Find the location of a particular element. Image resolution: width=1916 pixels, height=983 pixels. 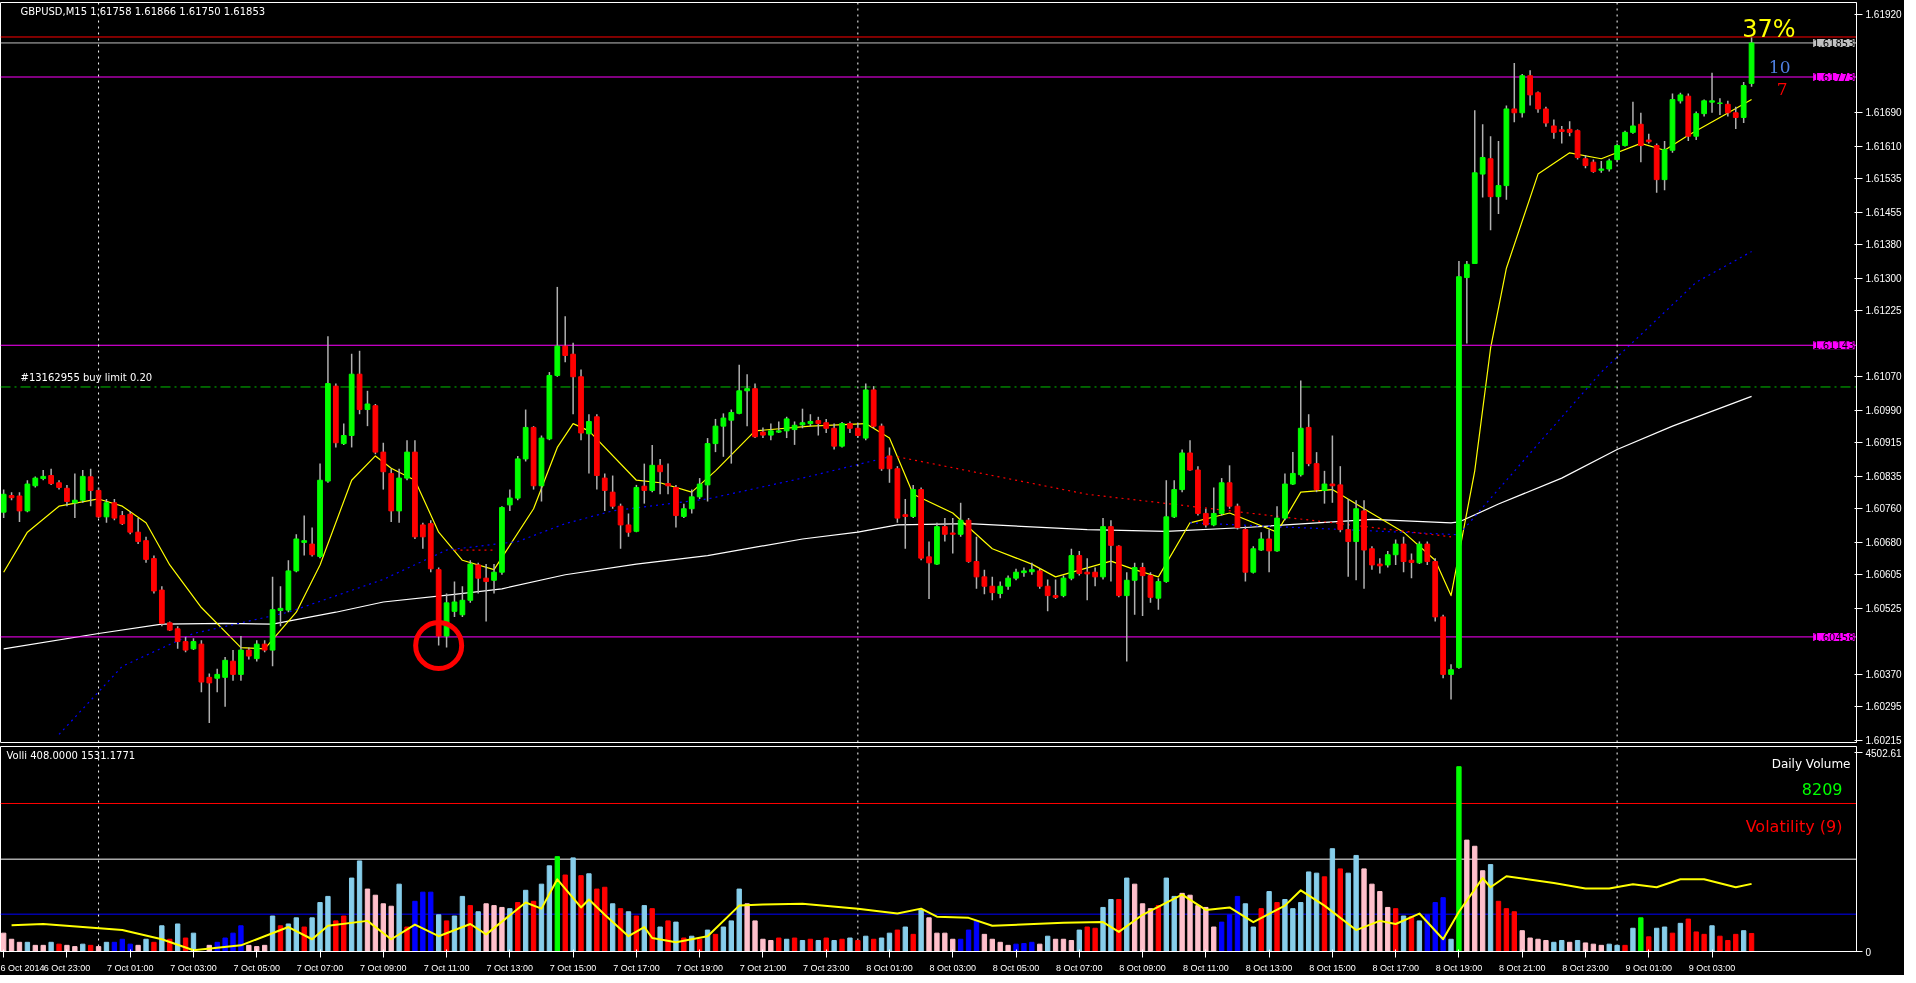

ref-line-label: 1.61773 is located at coordinates (1834, 78).